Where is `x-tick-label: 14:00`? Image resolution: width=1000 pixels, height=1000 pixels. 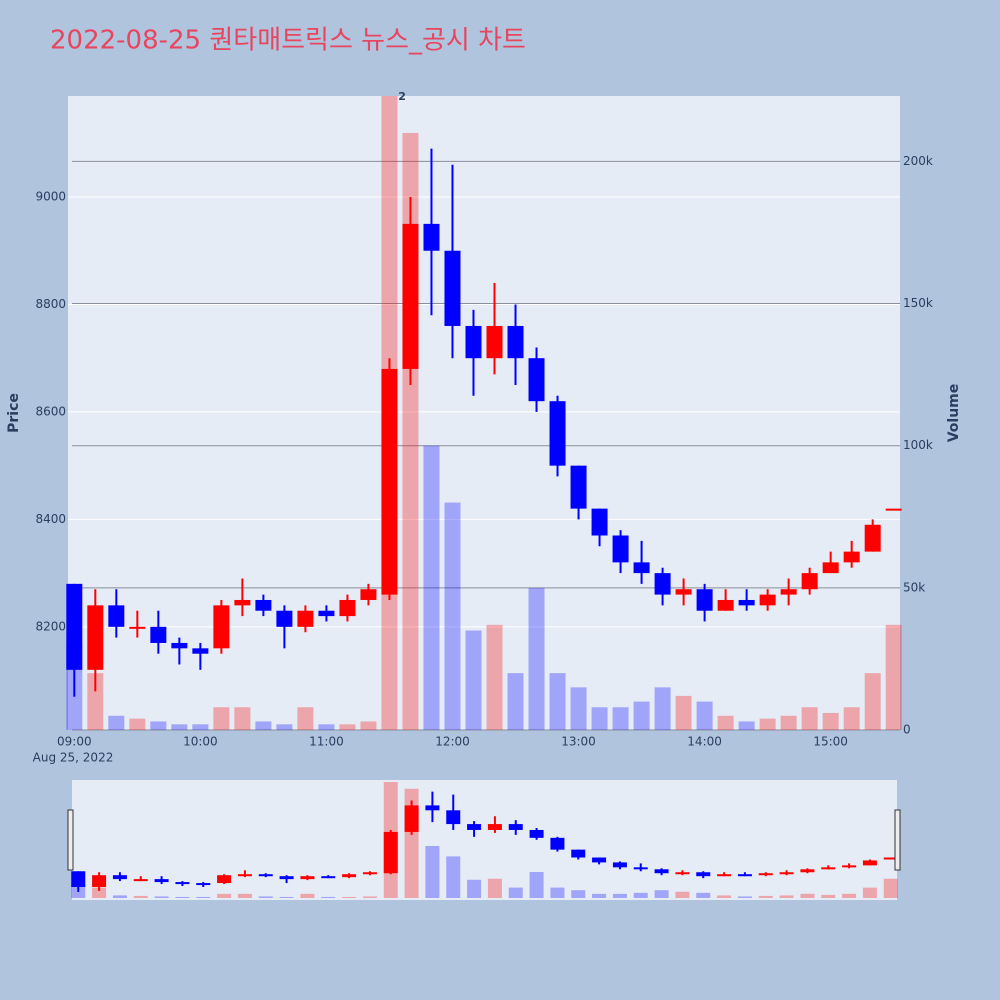
x-tick-label: 14:00 is located at coordinates (704, 742).